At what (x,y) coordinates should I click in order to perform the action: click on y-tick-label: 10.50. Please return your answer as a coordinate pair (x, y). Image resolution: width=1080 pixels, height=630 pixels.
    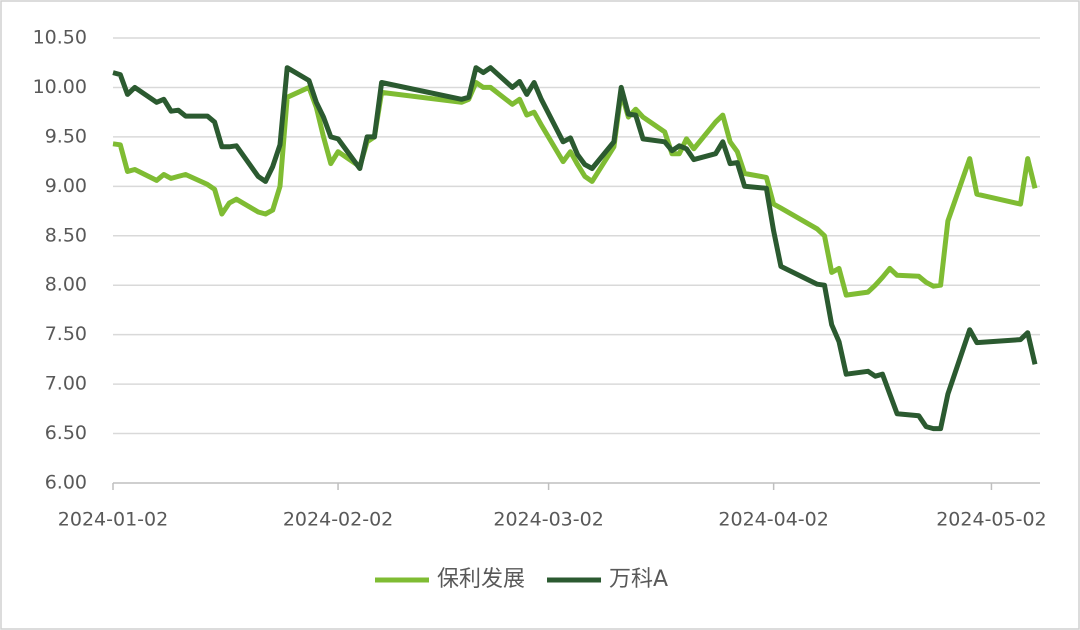
    Looking at the image, I should click on (60, 38).